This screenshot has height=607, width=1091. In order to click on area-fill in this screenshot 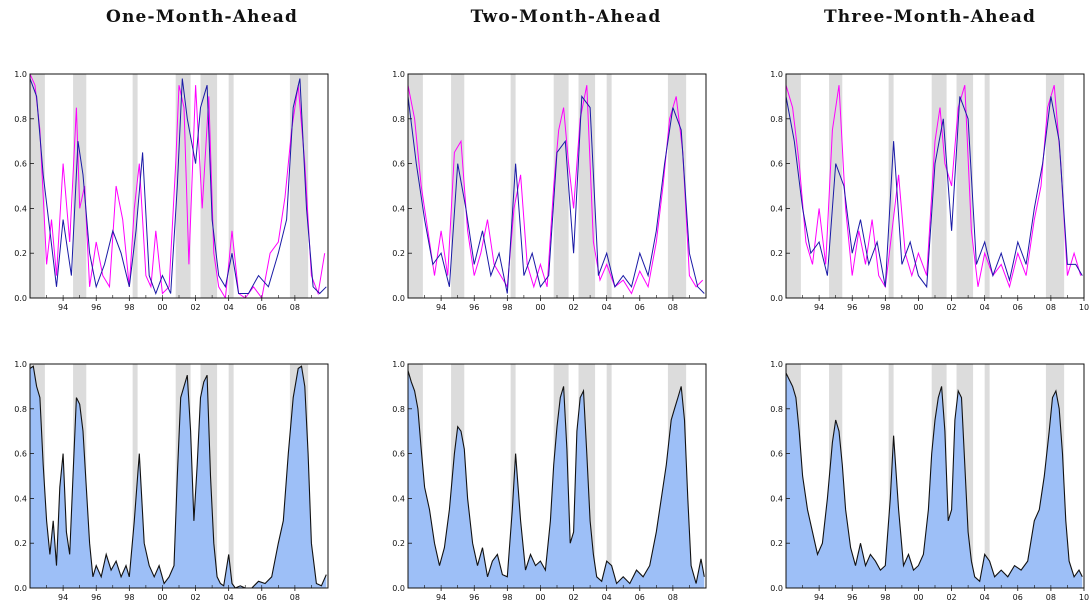, I will do `click(934, 480)`.